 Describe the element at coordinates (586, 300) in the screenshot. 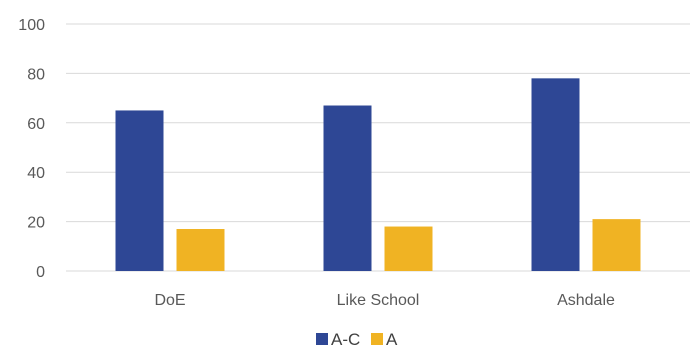

I see `x-tick-label: Ashdale` at that location.